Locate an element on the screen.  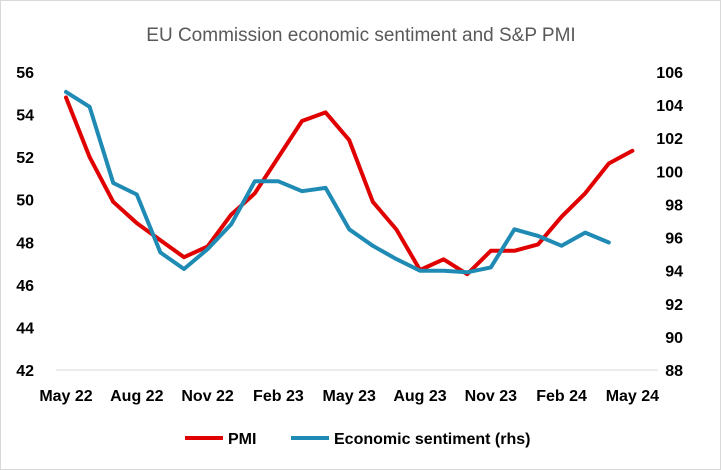
y-right-tick-label: 94 is located at coordinates (674, 272).